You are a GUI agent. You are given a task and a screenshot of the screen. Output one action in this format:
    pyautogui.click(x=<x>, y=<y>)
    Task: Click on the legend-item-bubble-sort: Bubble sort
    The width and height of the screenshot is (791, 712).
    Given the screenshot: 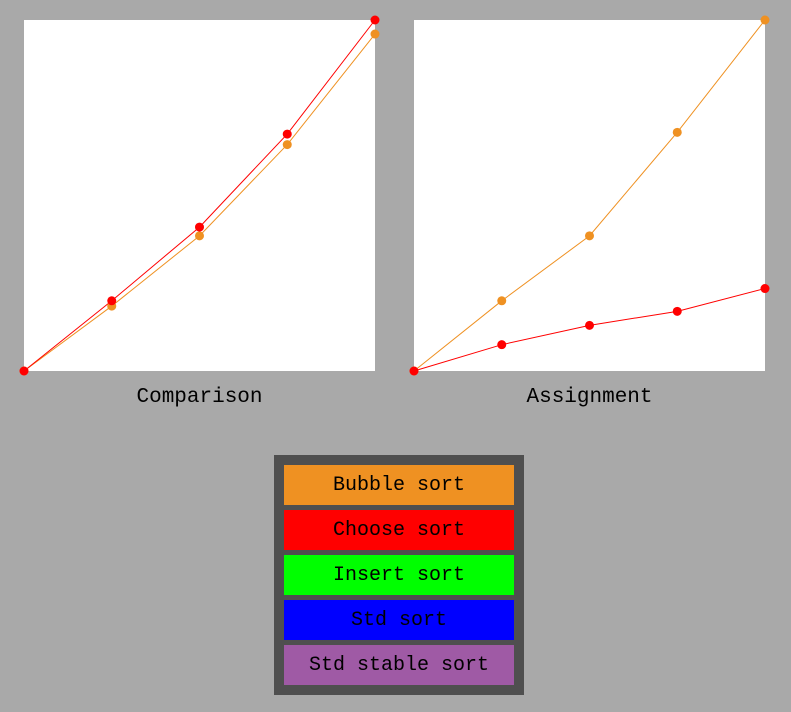 What is the action you would take?
    pyautogui.click(x=399, y=485)
    